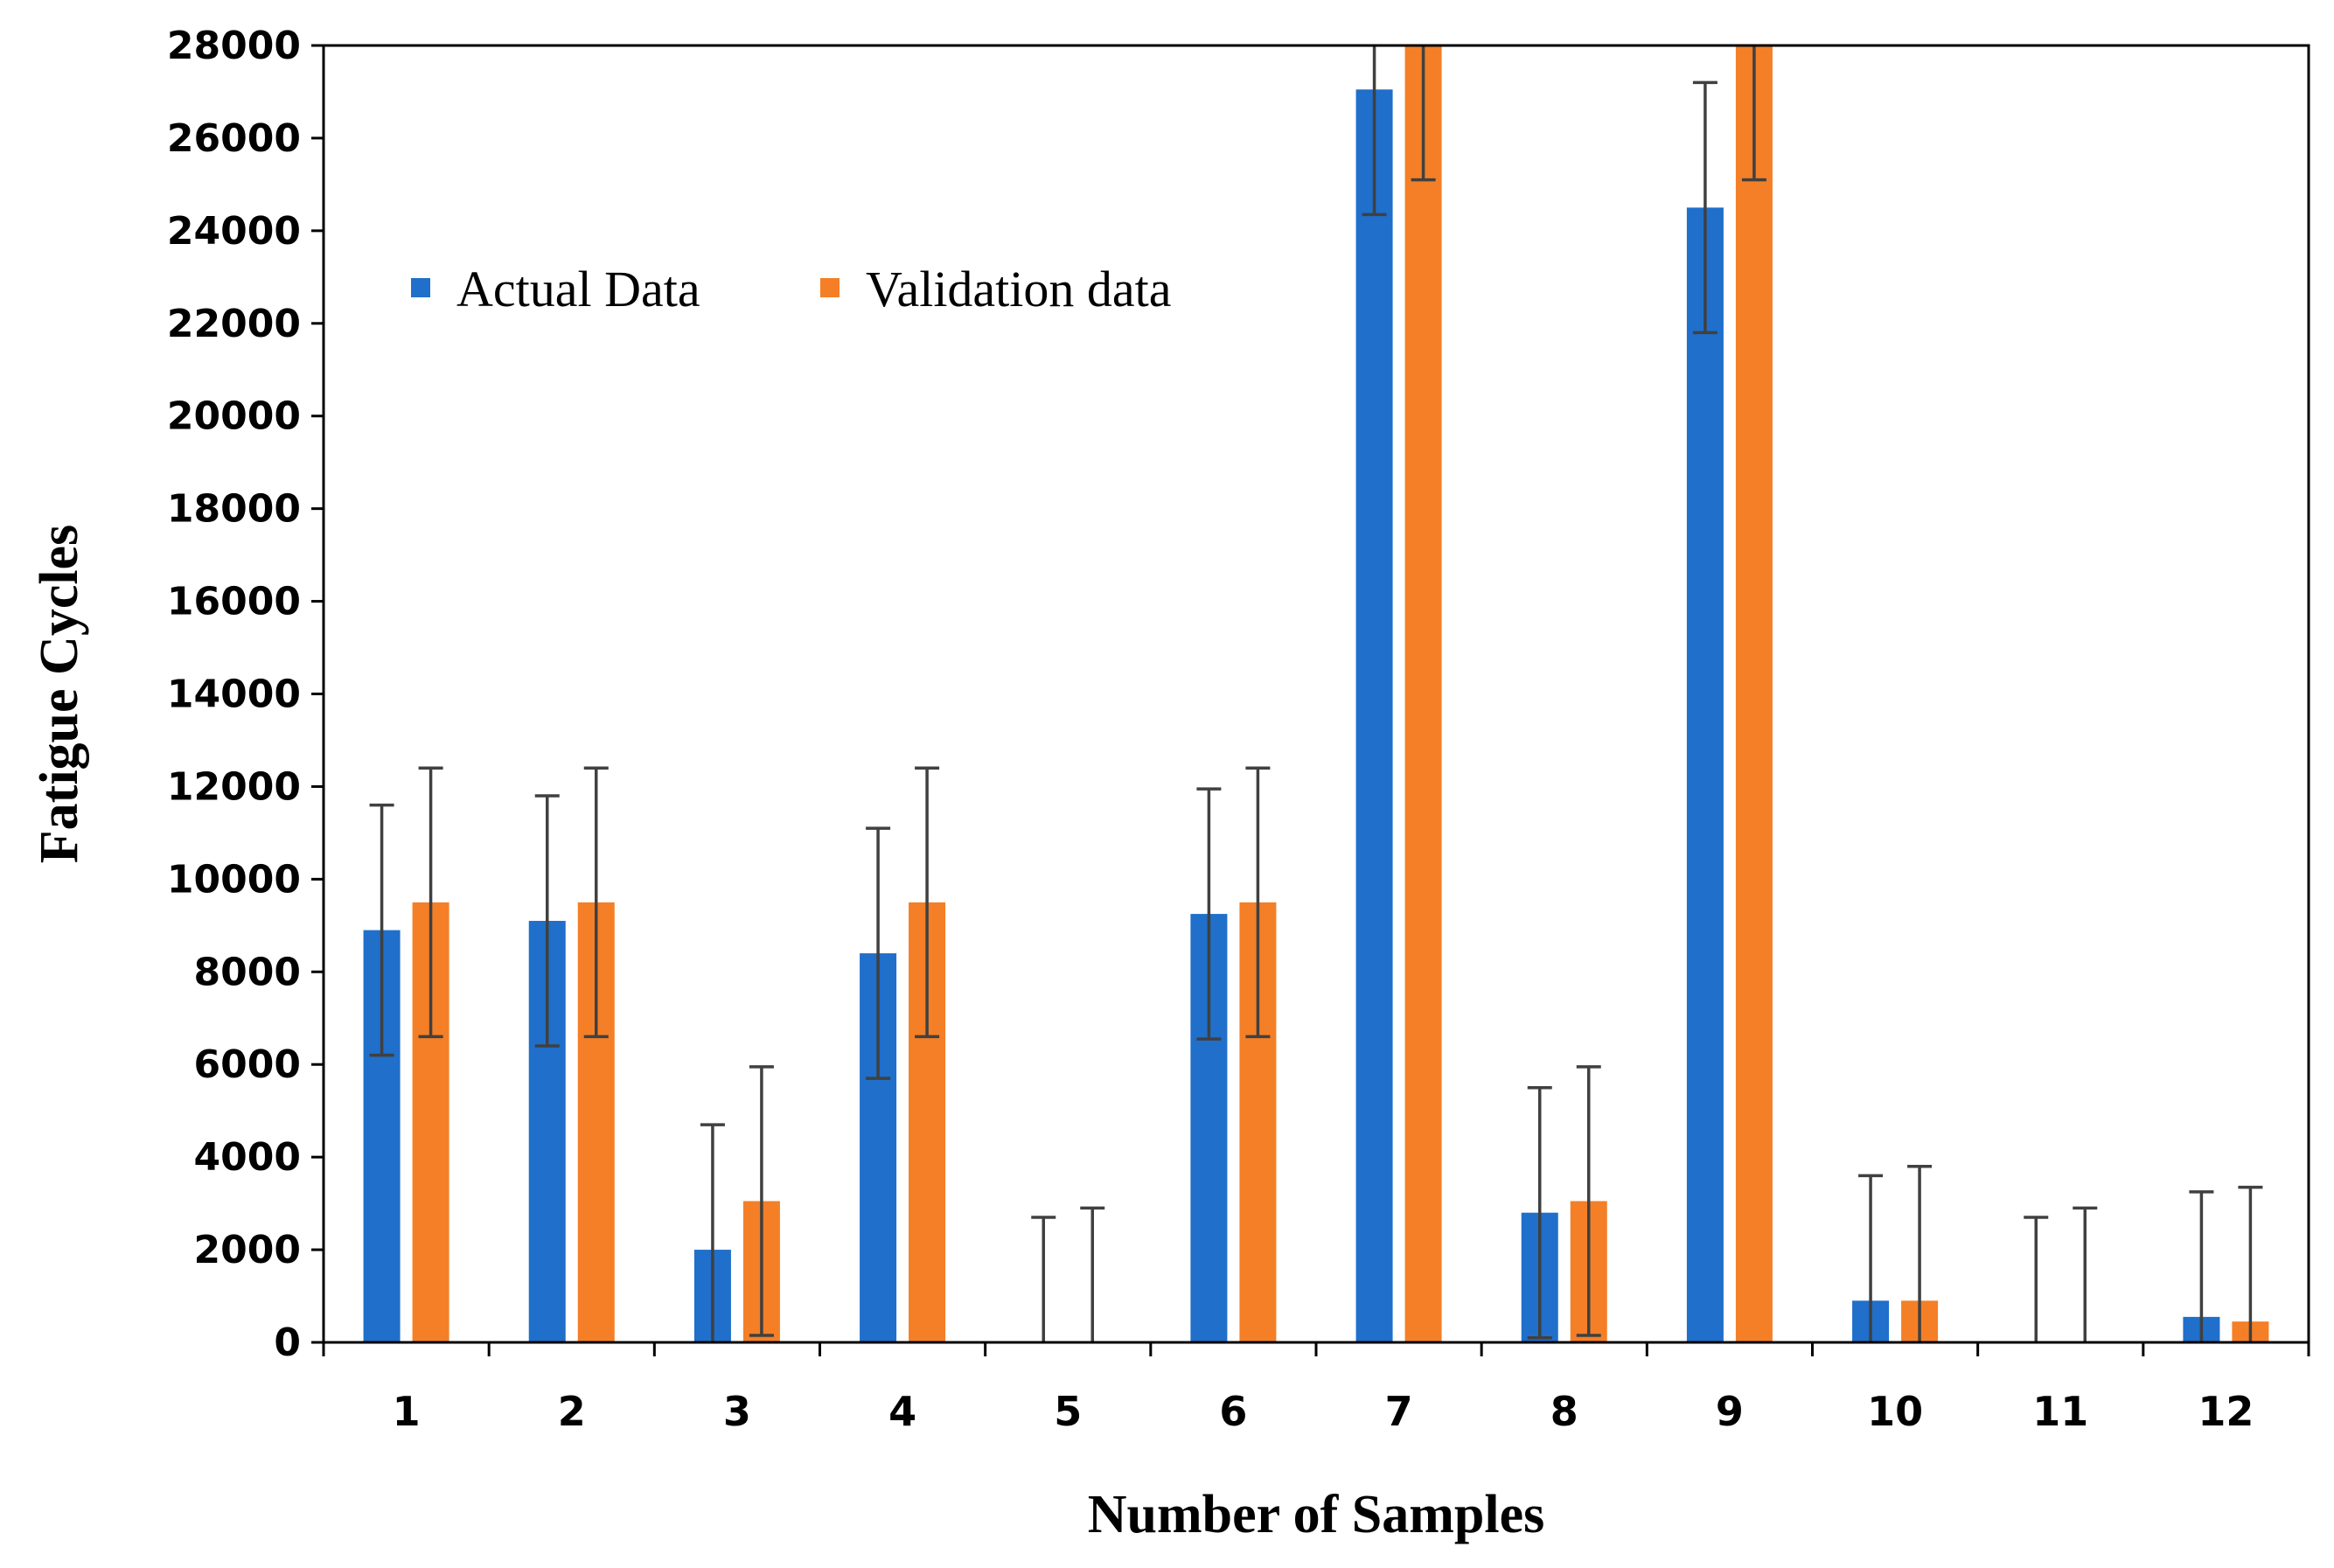 The image size is (2334, 1568). I want to click on y-axis-title: Fatigue Cycles, so click(59, 694).